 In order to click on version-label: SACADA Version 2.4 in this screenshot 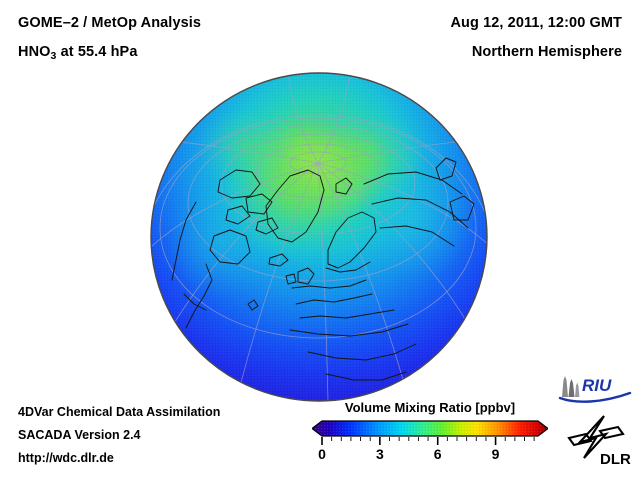, I will do `click(79, 435)`.